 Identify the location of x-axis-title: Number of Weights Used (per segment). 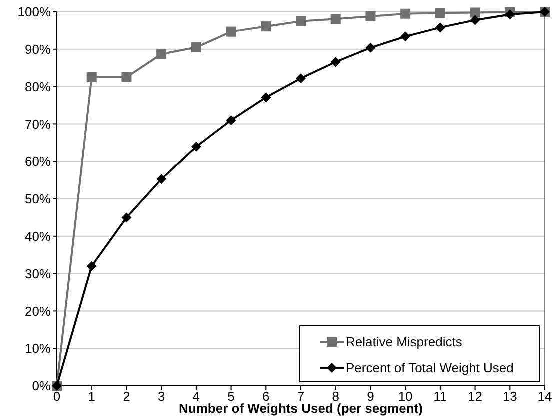
(301, 408).